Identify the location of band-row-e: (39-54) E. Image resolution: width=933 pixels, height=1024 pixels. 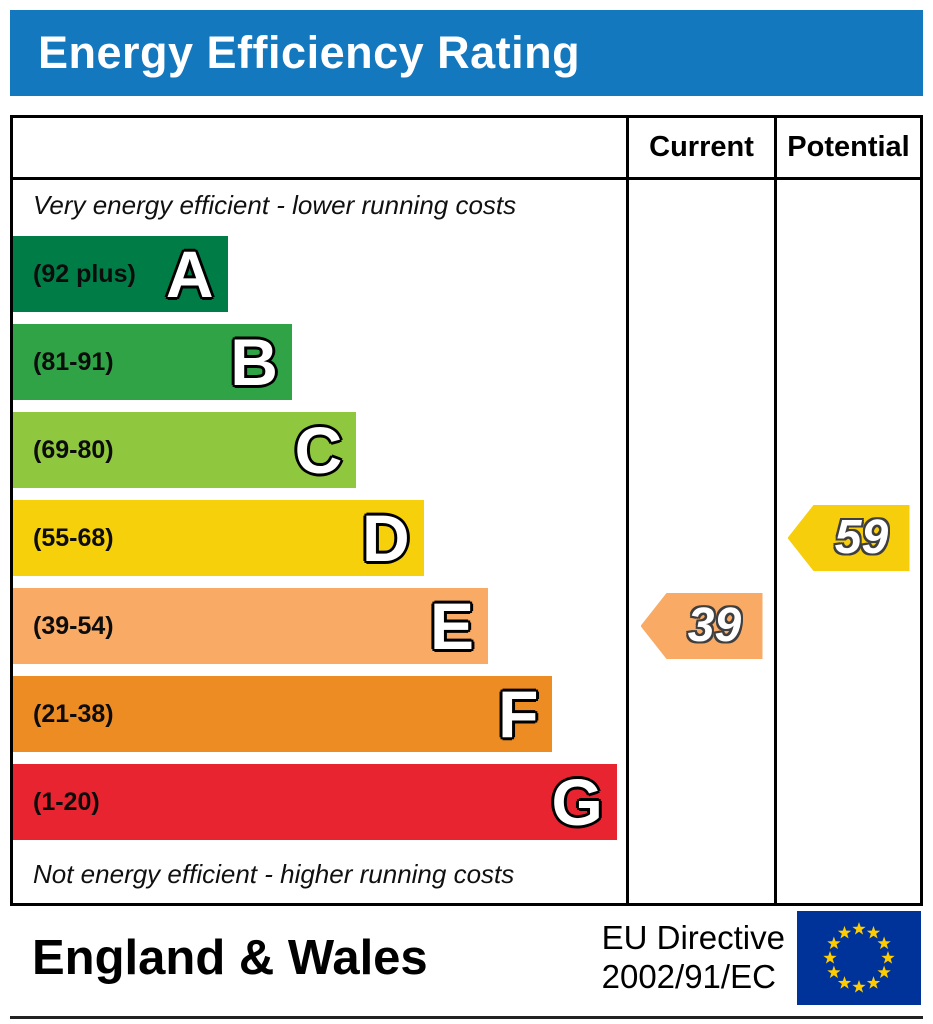
(319, 626).